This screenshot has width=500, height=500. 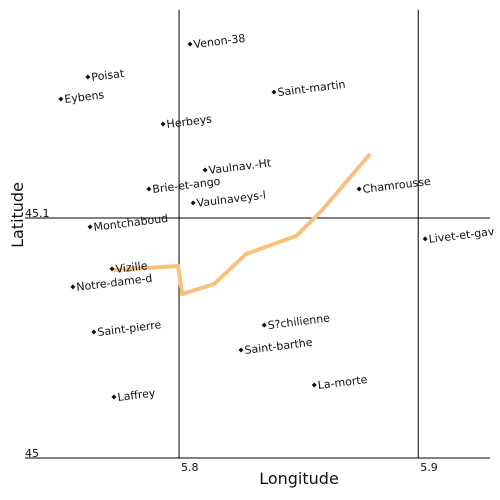 What do you see at coordinates (429, 467) in the screenshot?
I see `x-tick-label: 5.9` at bounding box center [429, 467].